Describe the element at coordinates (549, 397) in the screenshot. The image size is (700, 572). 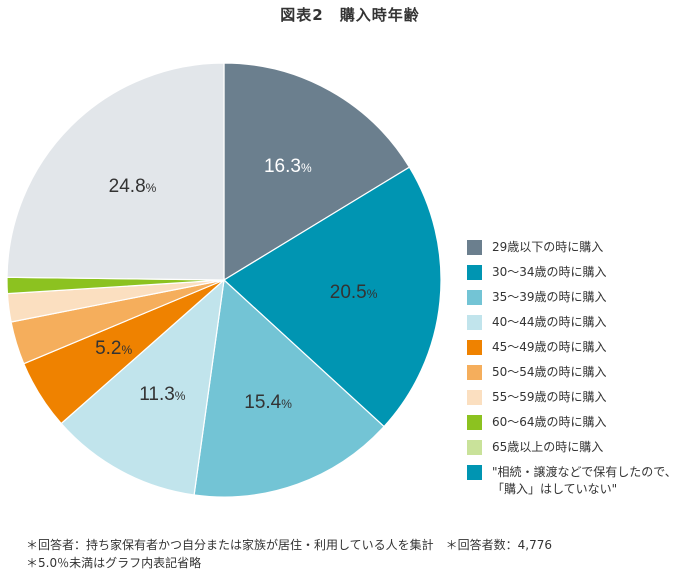
I see `legend-label: 55〜59歳の時に購入` at that location.